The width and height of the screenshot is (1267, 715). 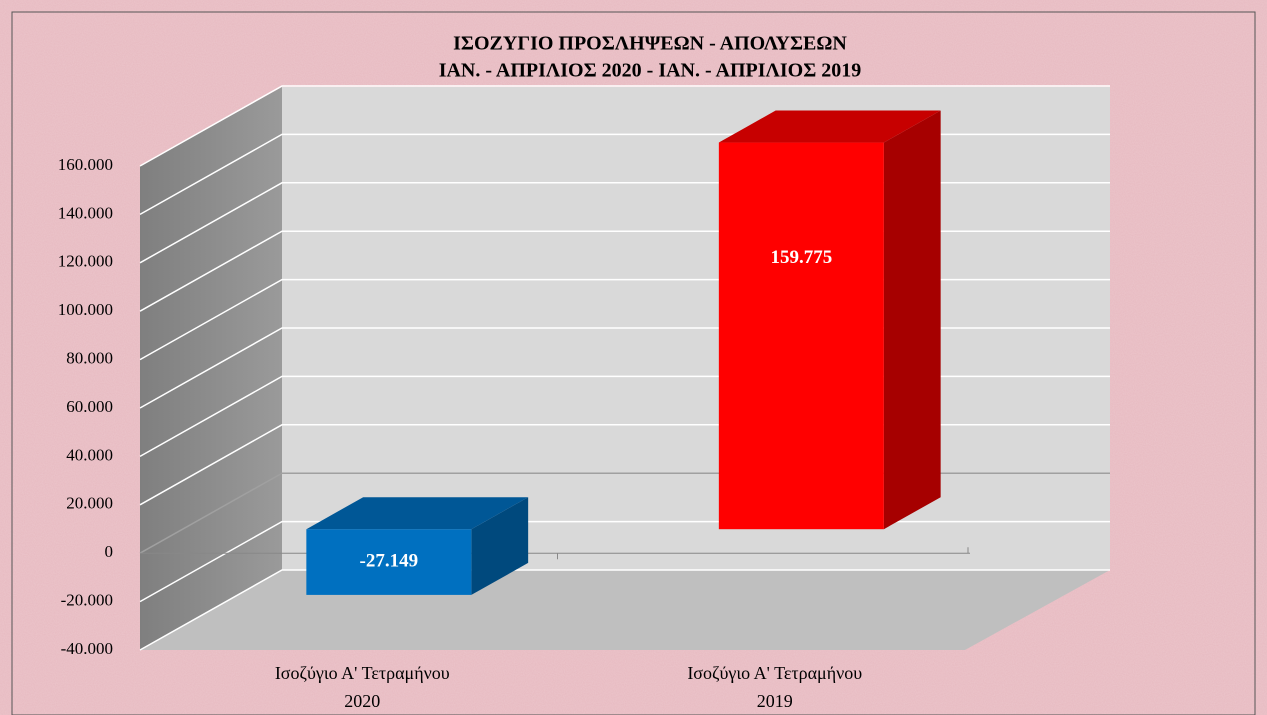 What do you see at coordinates (774, 687) in the screenshot?
I see `x-tick-label: Ισοζύγιο Α' Τετραμήνου 2019` at bounding box center [774, 687].